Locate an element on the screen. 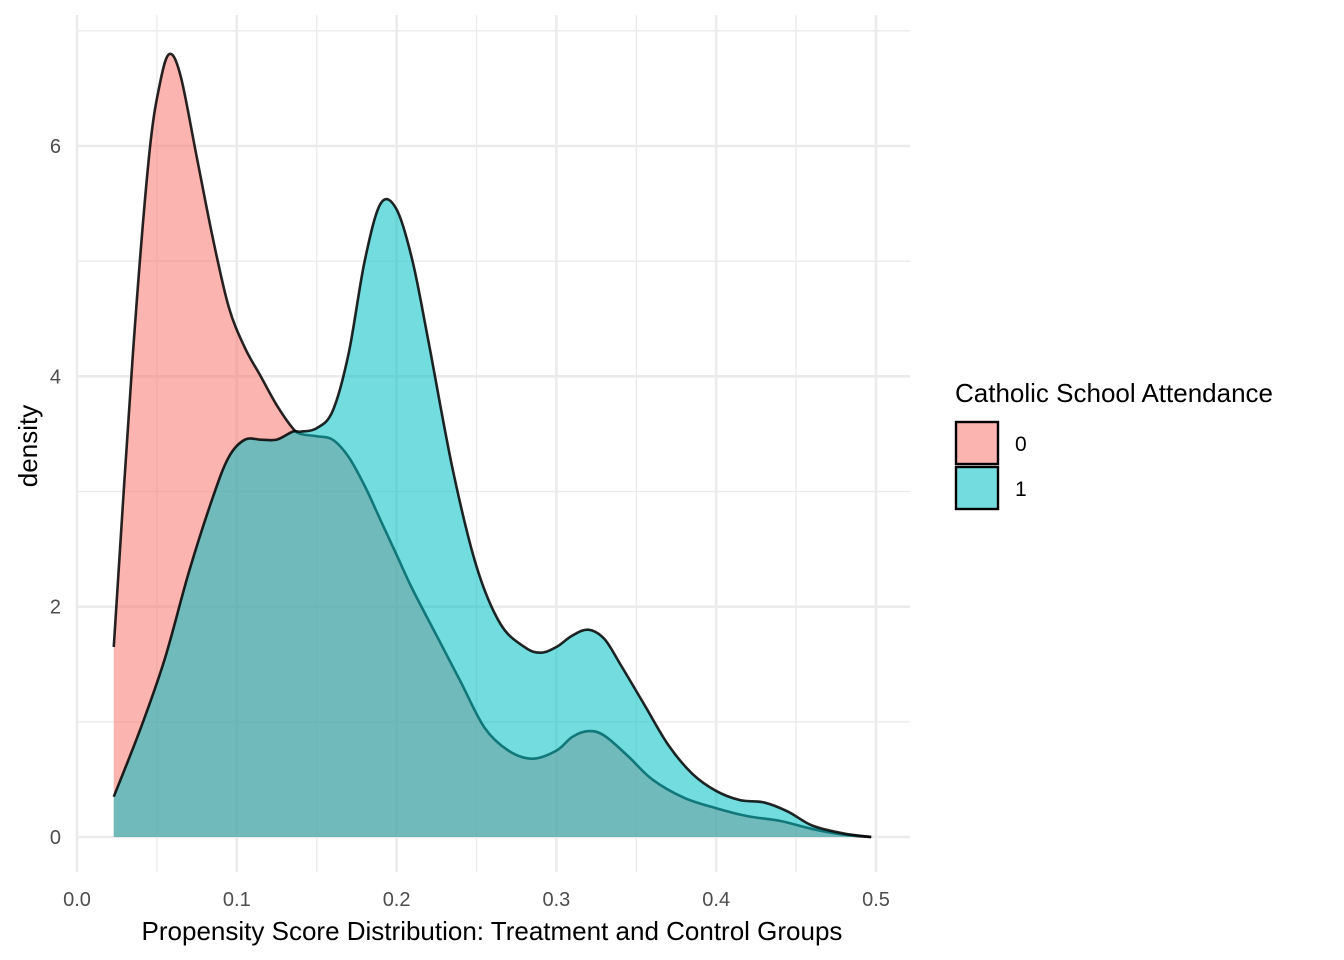 This screenshot has width=1344, height=960. x-tick-label: 0.2 is located at coordinates (397, 900).